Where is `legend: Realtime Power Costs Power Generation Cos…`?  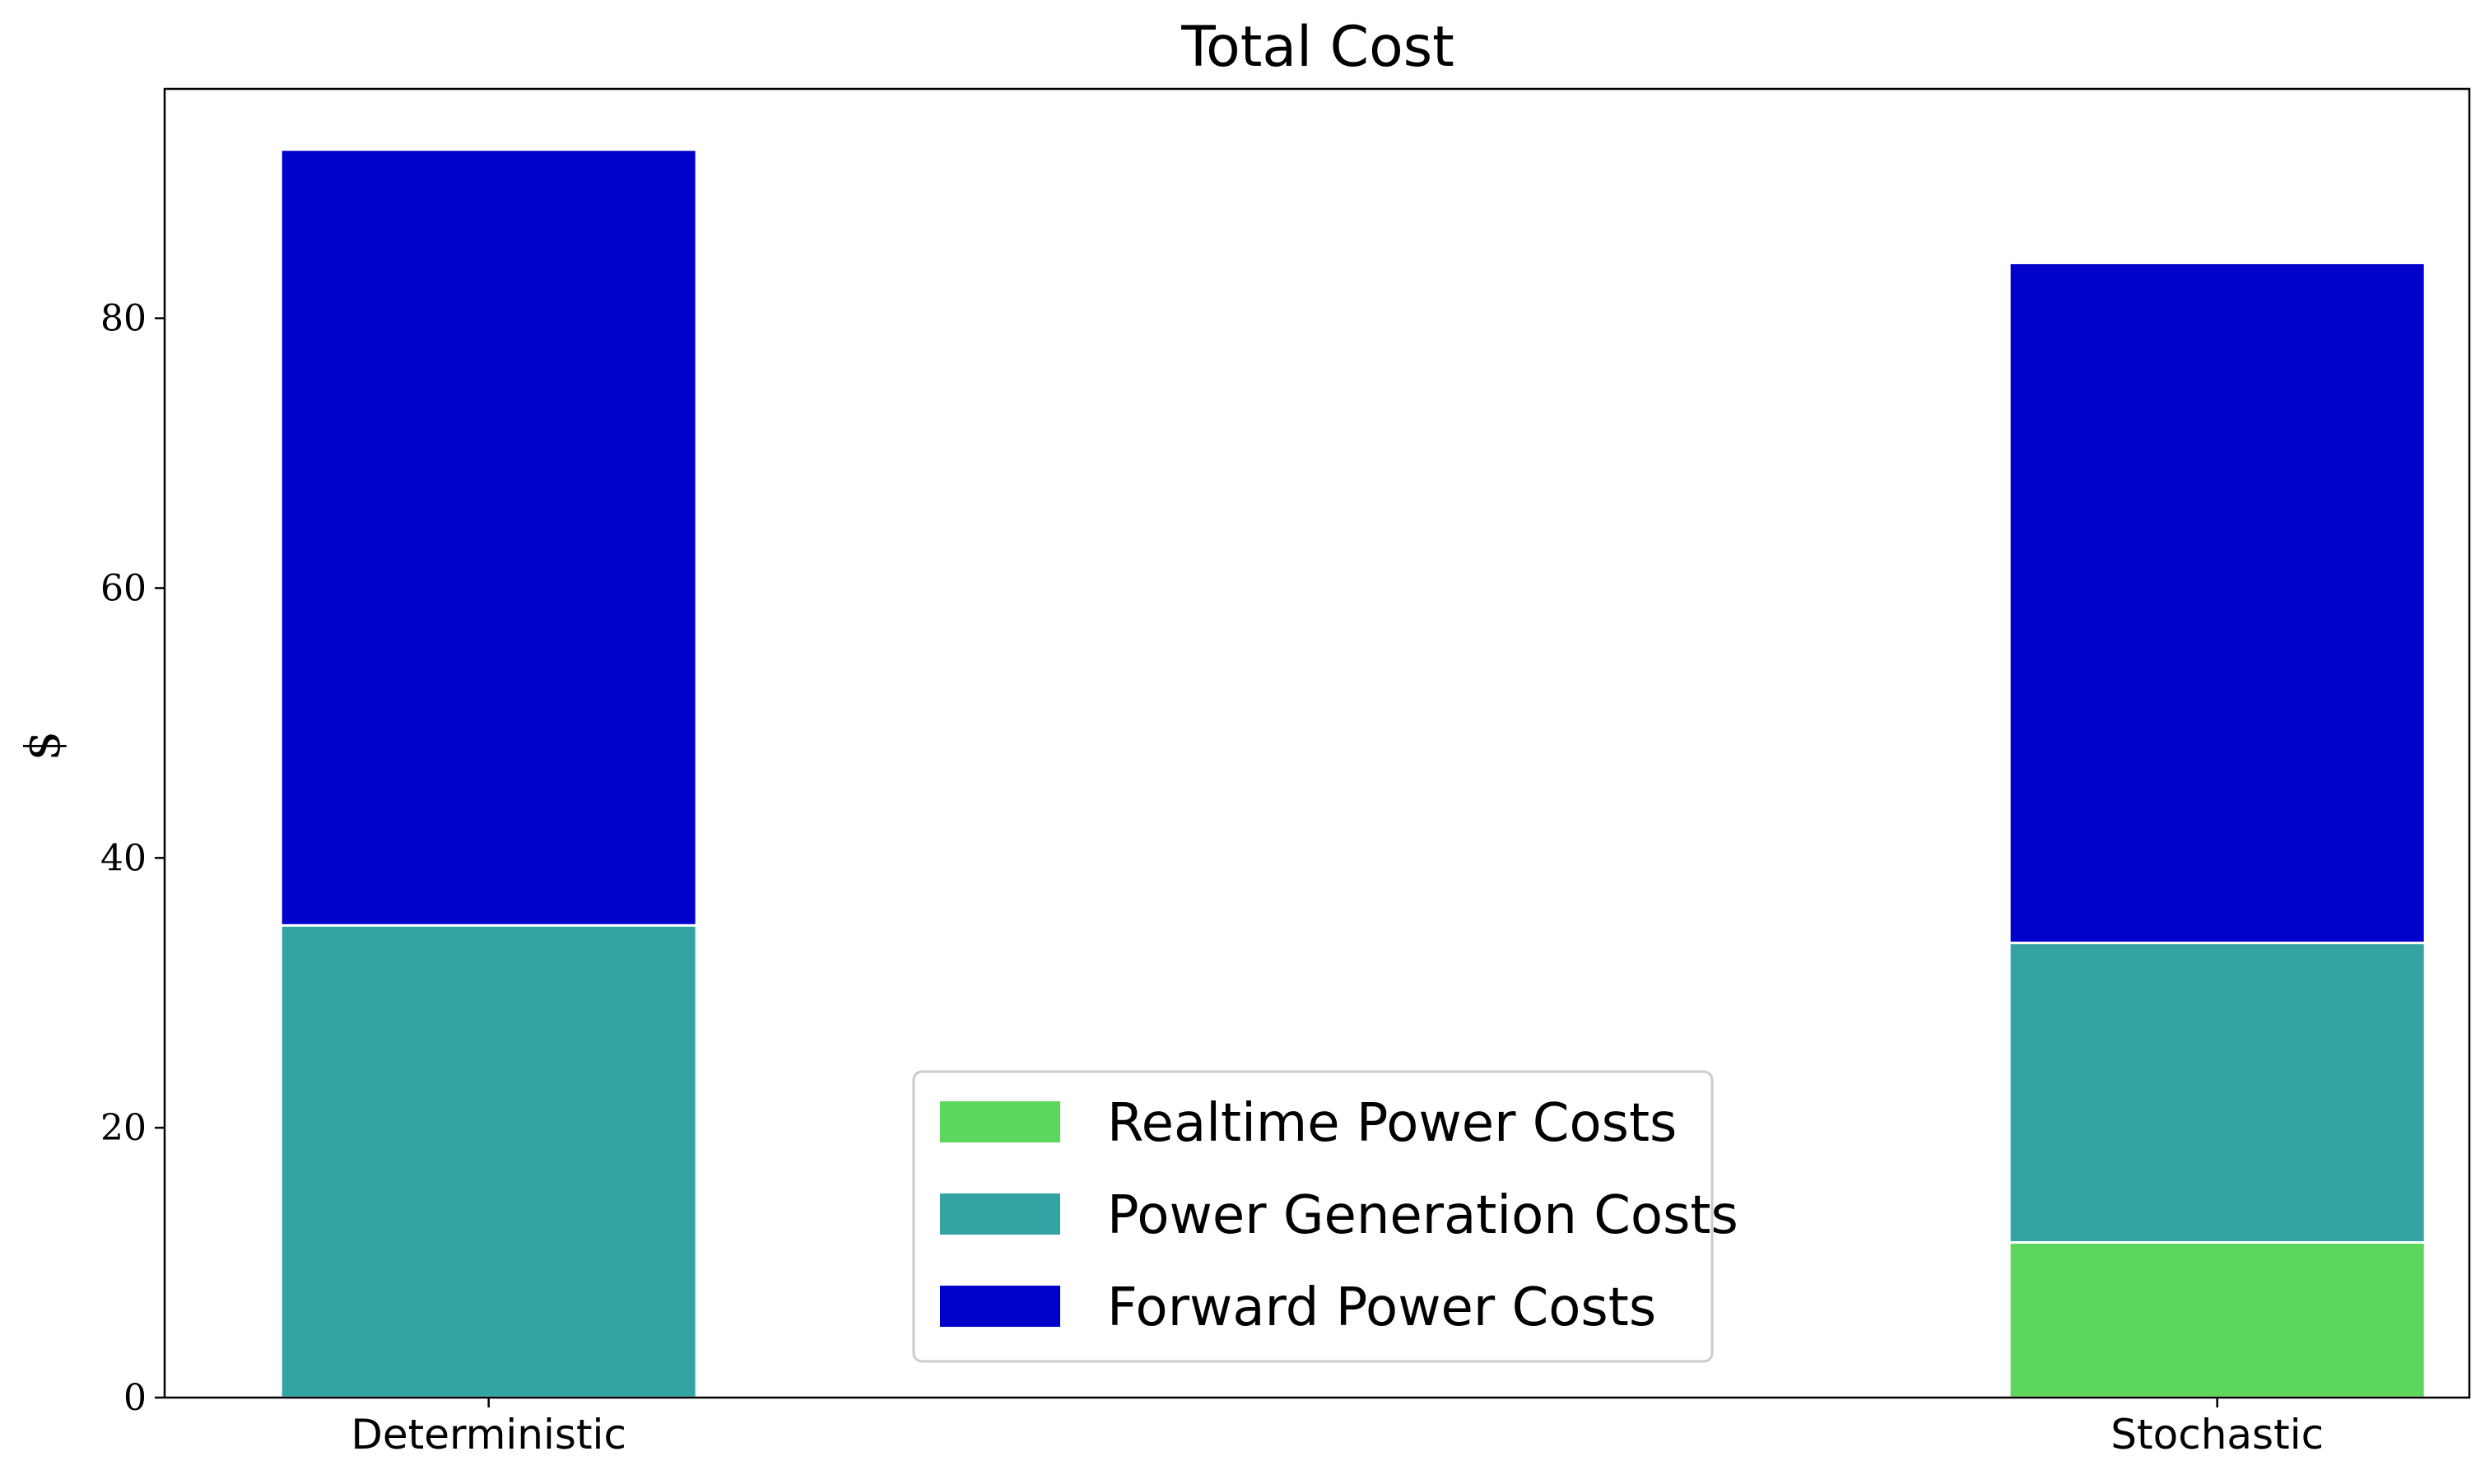
legend: Realtime Power Costs Power Generation Cos… is located at coordinates (1325, 1216).